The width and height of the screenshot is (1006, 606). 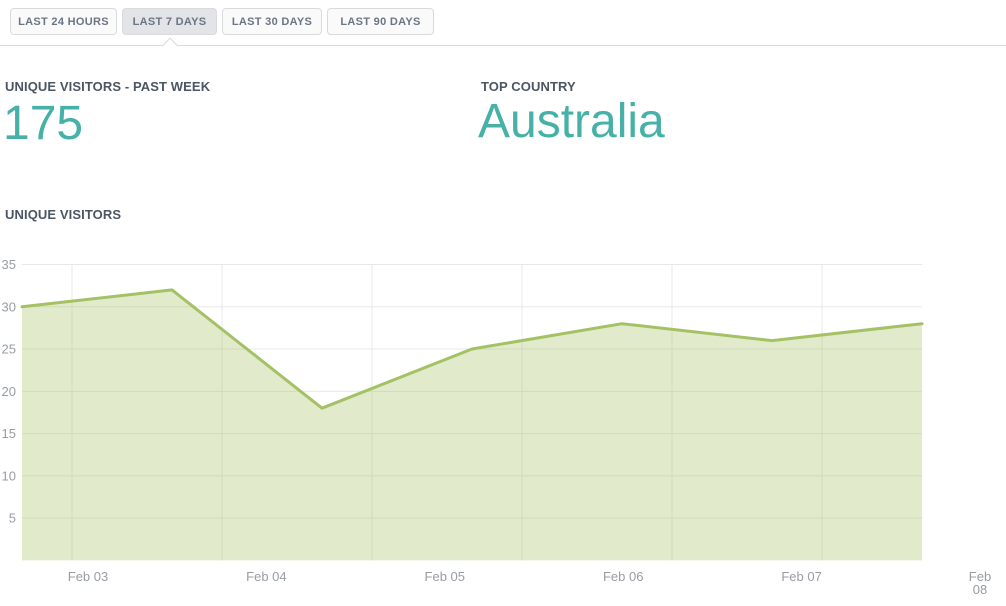 What do you see at coordinates (9, 433) in the screenshot?
I see `svg-text: 15` at bounding box center [9, 433].